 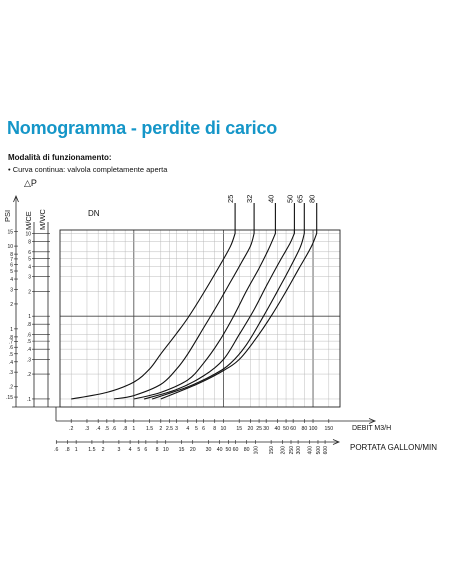 I want to click on gpm-tick-label: 30, so click(x=209, y=450).